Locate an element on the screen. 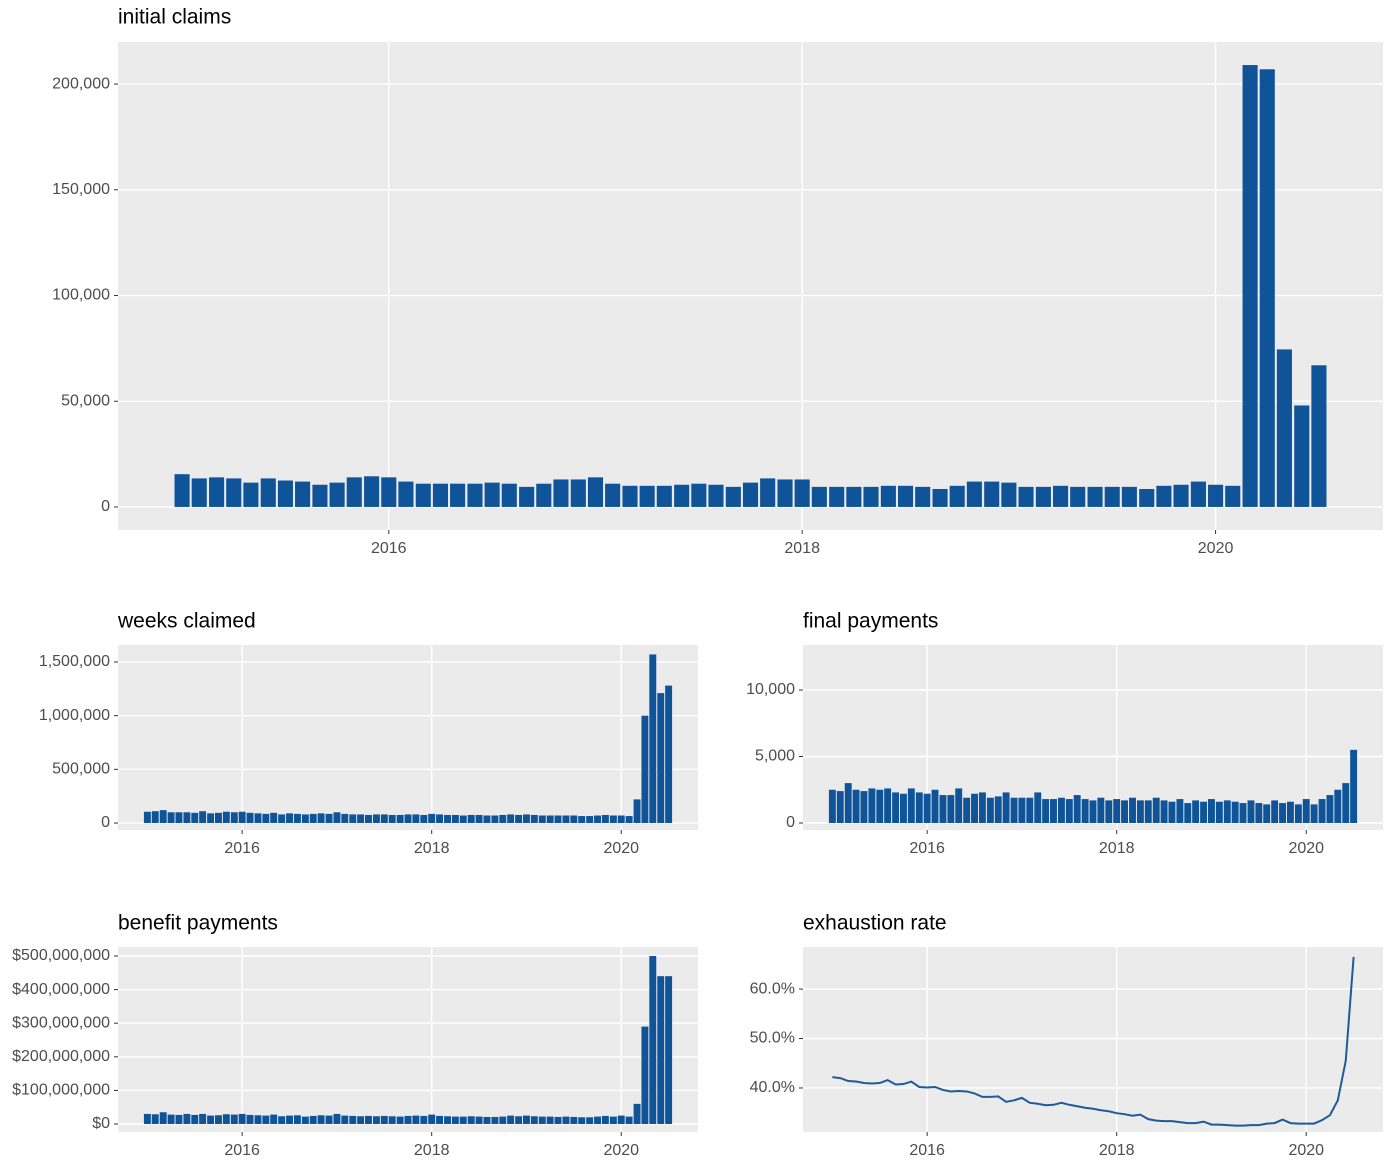 Image resolution: width=1390 pixels, height=1163 pixels. y-tick-label: 200,000 is located at coordinates (81, 83).